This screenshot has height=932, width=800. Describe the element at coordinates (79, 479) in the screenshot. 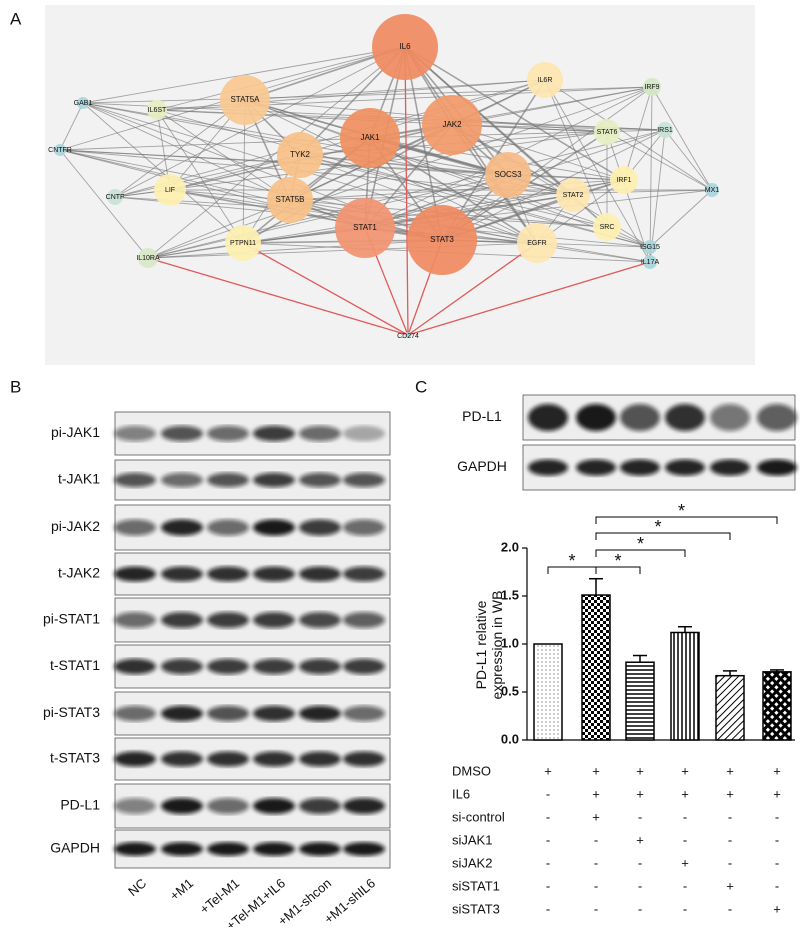

I see `blot-label: t-JAK1` at that location.